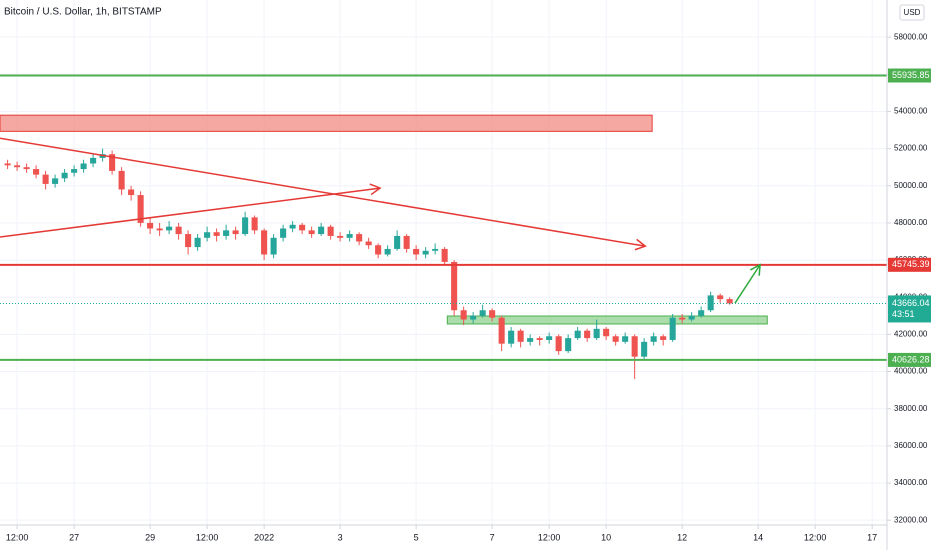  I want to click on y-tick-label: 58000.00, so click(911, 36).